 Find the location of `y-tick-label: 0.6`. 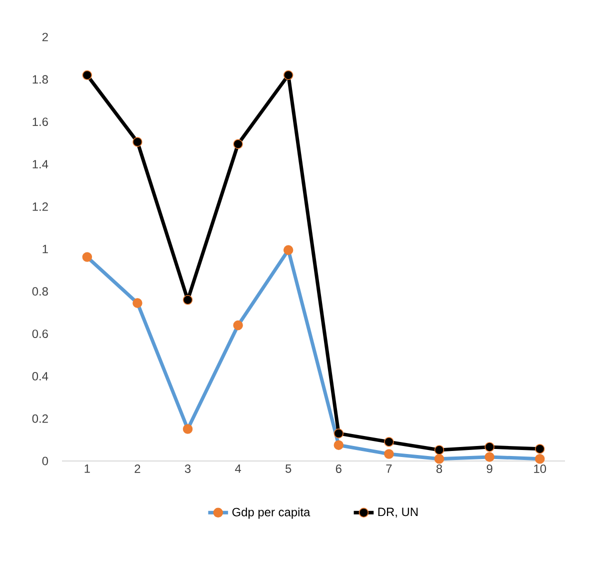

y-tick-label: 0.6 is located at coordinates (40, 334).